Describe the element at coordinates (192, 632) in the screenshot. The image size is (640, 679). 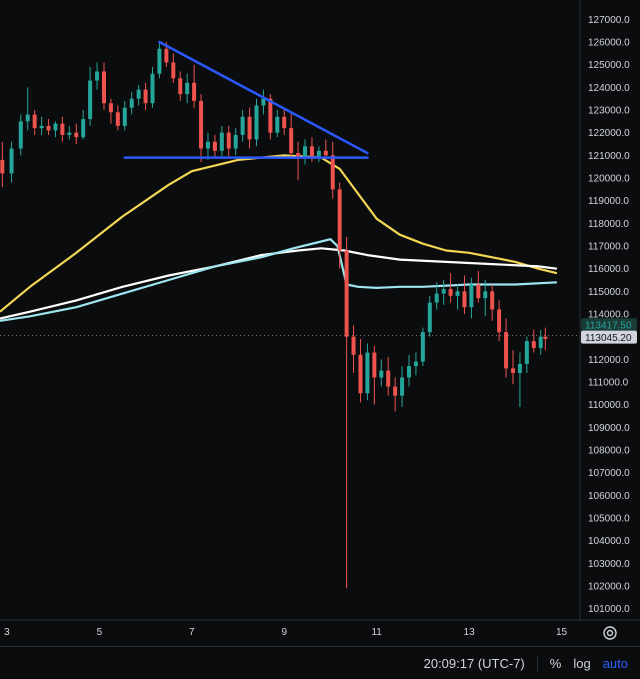
I see `x-tick-label: 7` at that location.